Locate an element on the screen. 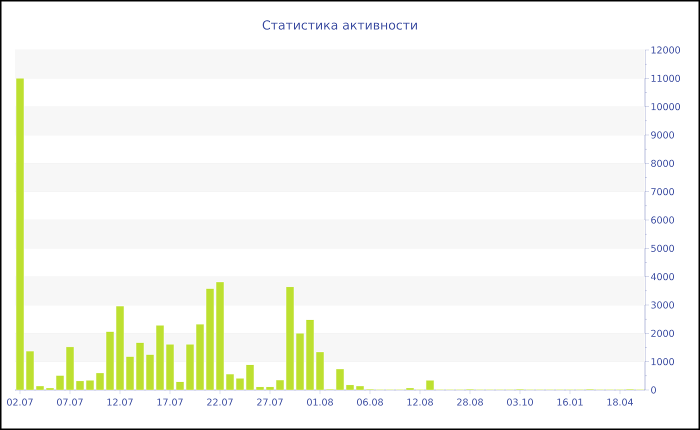  y-tick-label: 3000 is located at coordinates (662, 305).